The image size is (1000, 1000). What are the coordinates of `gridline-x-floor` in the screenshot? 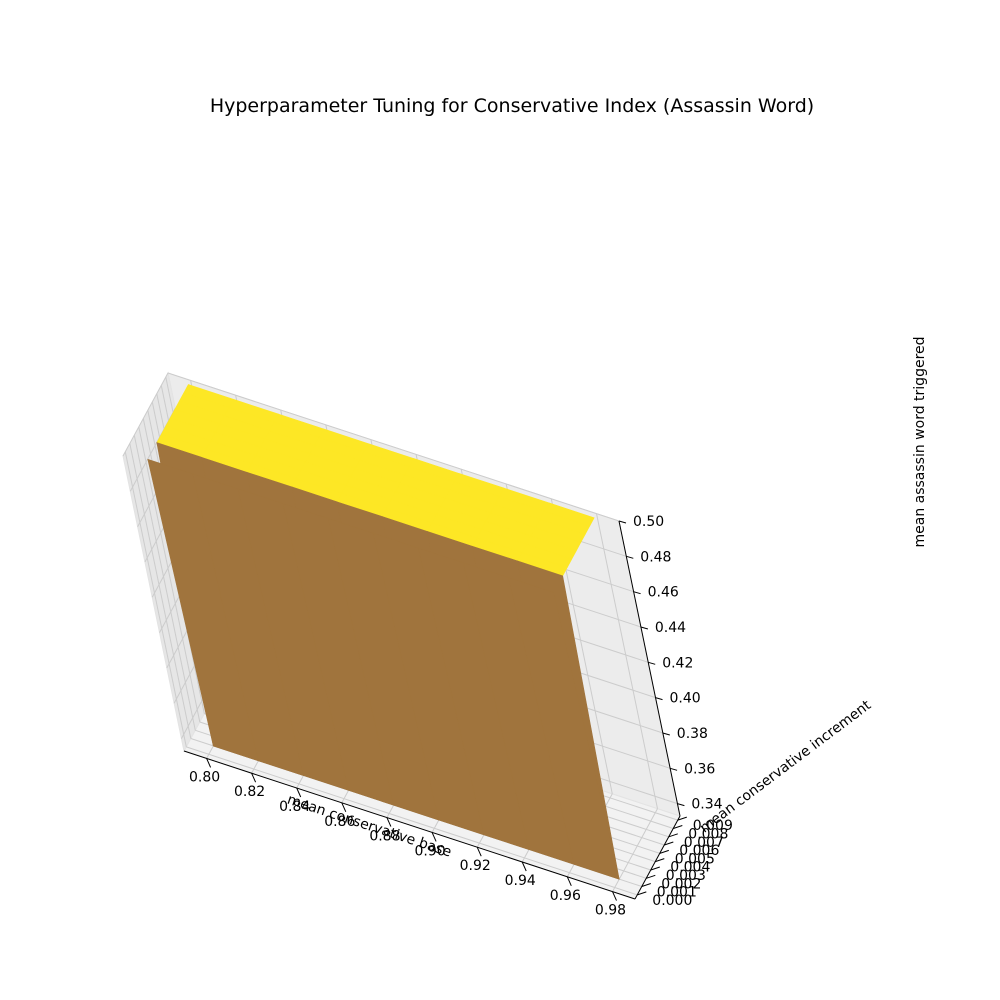 It's located at (635, 850).